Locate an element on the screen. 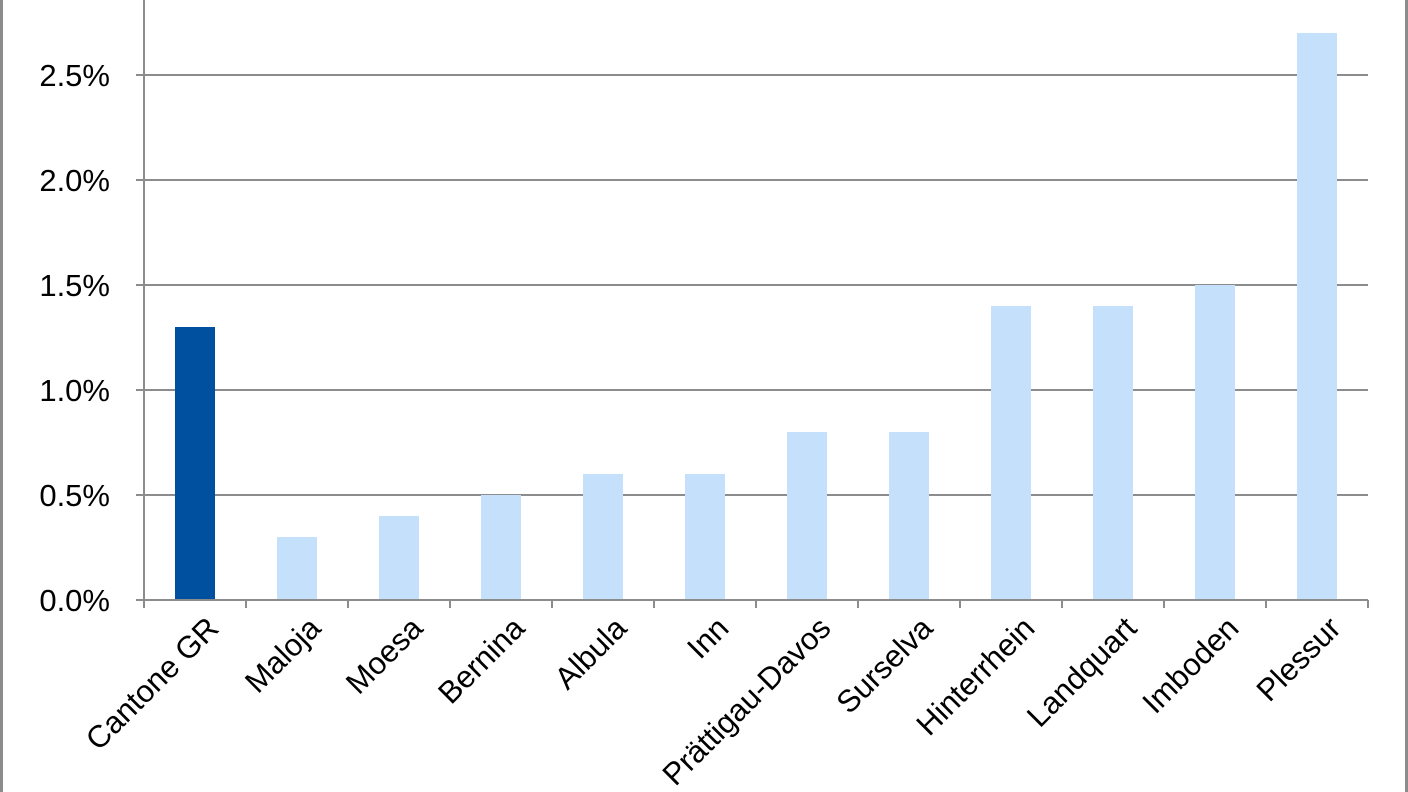 This screenshot has width=1408, height=792. y-tick-label: 0.0% is located at coordinates (74, 600).